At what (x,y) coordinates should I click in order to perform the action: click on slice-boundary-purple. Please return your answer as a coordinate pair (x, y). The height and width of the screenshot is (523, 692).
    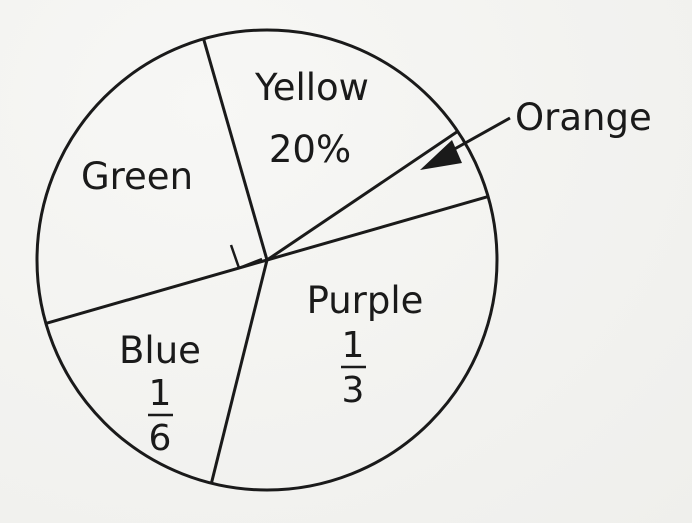
    Looking at the image, I should click on (377, 228).